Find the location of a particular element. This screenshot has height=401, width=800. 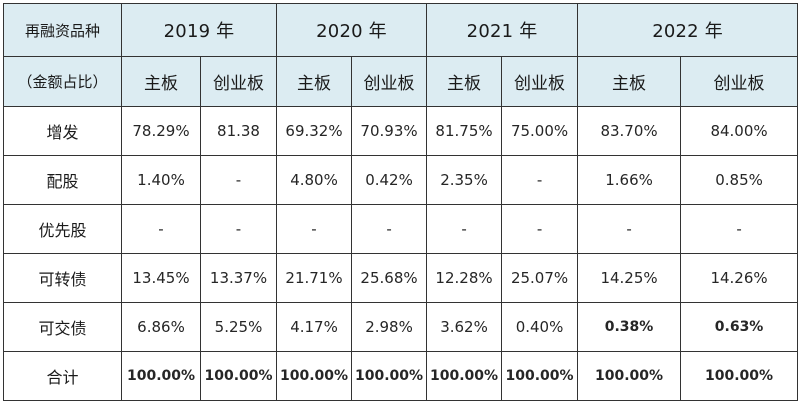

table-cell: 2.35% is located at coordinates (464, 180).